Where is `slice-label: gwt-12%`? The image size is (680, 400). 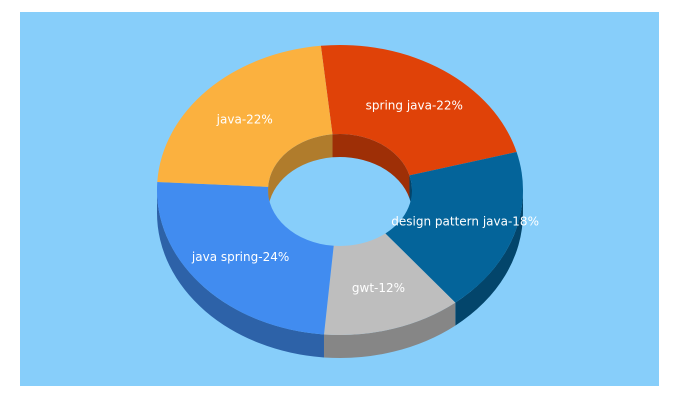
slice-label: gwt-12% is located at coordinates (378, 288).